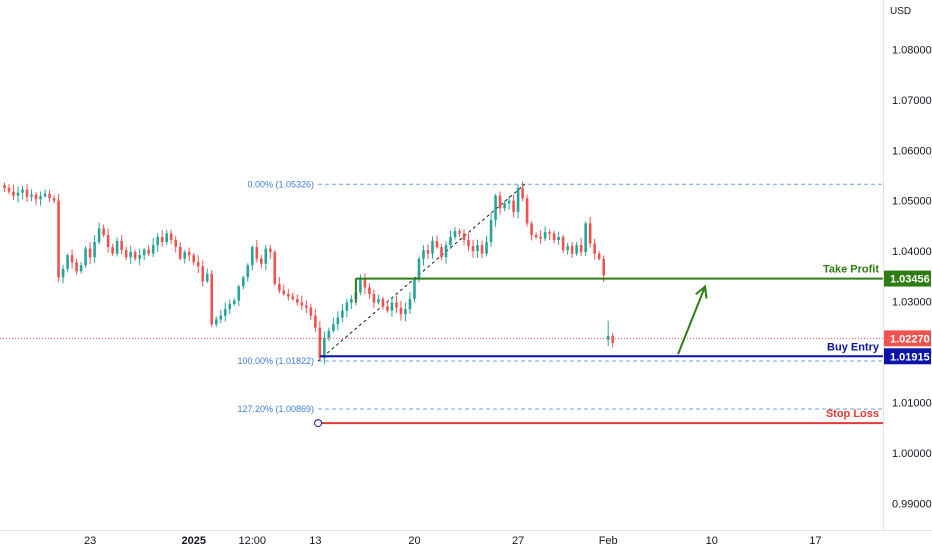 The image size is (932, 555). Describe the element at coordinates (907, 356) in the screenshot. I see `buy-entry-price-badge-bg` at that location.